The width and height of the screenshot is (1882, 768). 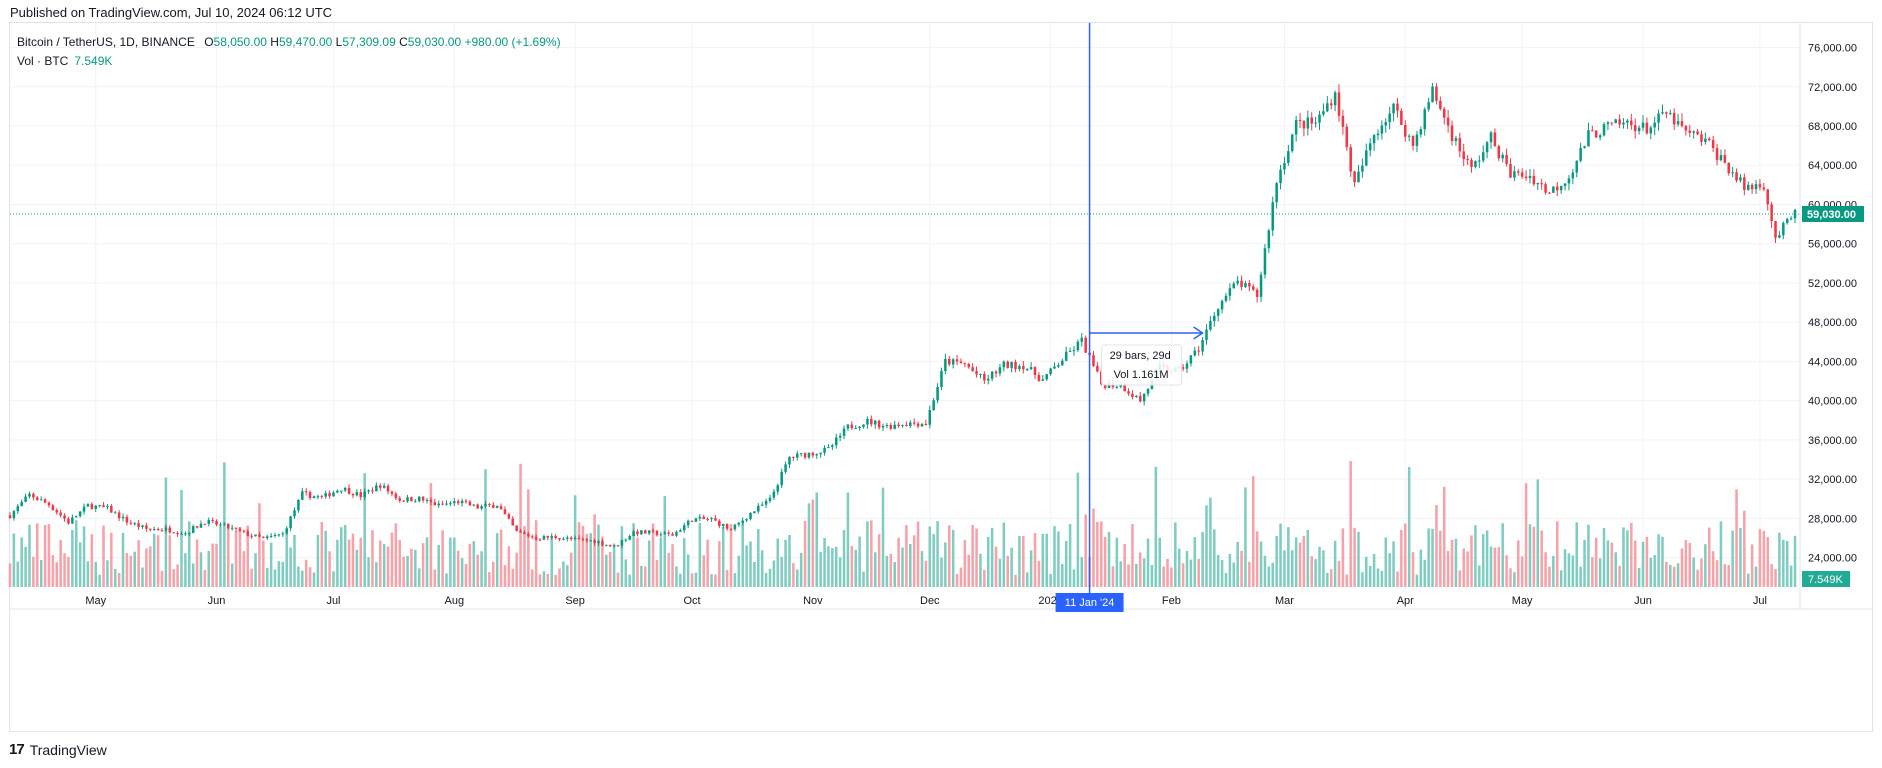 I want to click on x-tick-label: Nov, so click(x=813, y=601).